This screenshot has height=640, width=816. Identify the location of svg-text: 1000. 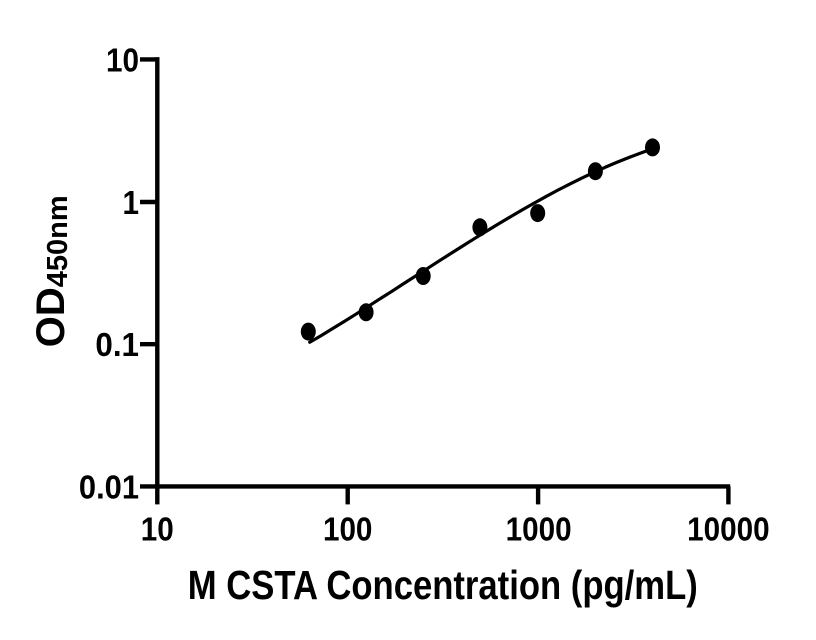
(539, 529).